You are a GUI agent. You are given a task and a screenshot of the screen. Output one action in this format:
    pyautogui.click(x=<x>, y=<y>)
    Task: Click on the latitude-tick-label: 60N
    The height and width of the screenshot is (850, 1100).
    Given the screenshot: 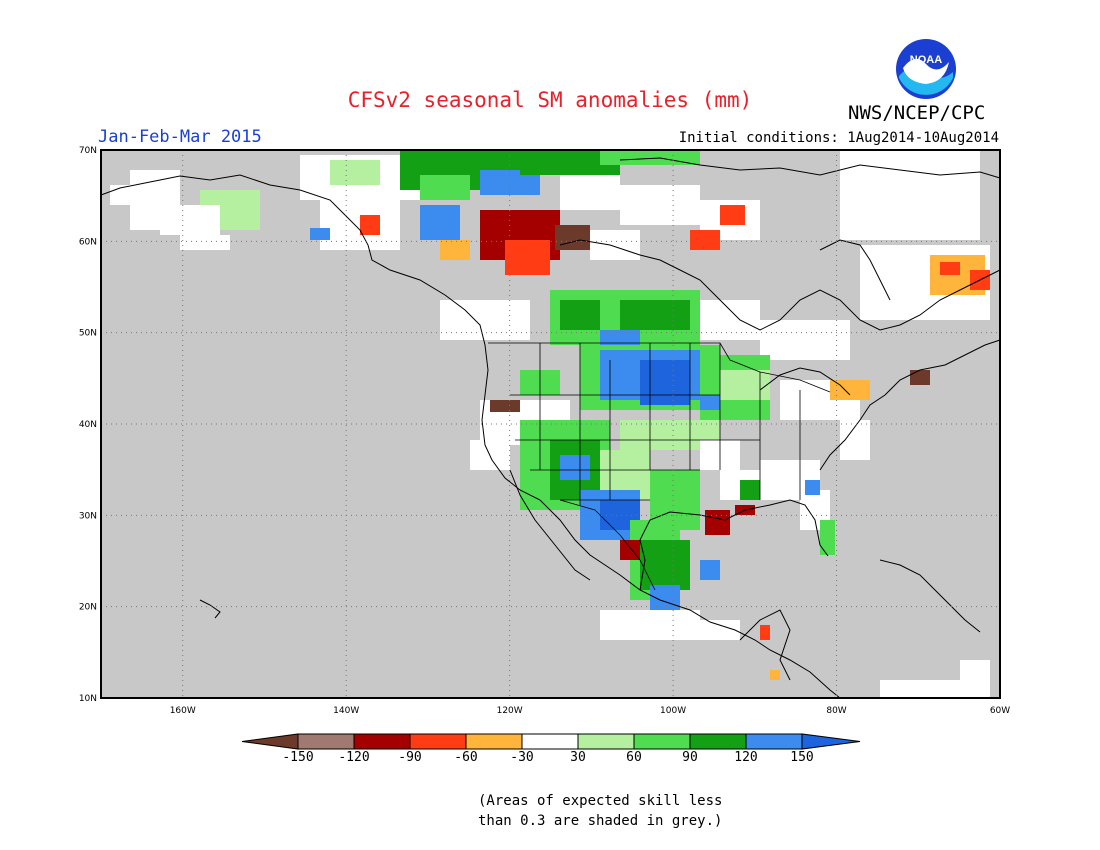 What is the action you would take?
    pyautogui.click(x=88, y=242)
    